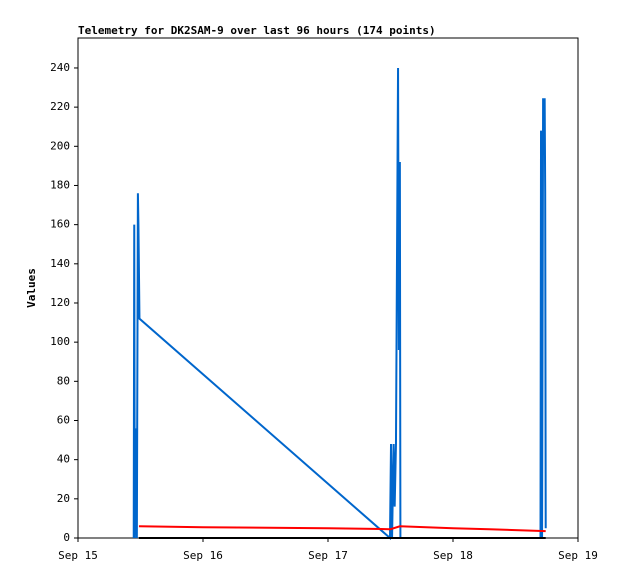  I want to click on x-tick-label: Sep 15, so click(78, 555).